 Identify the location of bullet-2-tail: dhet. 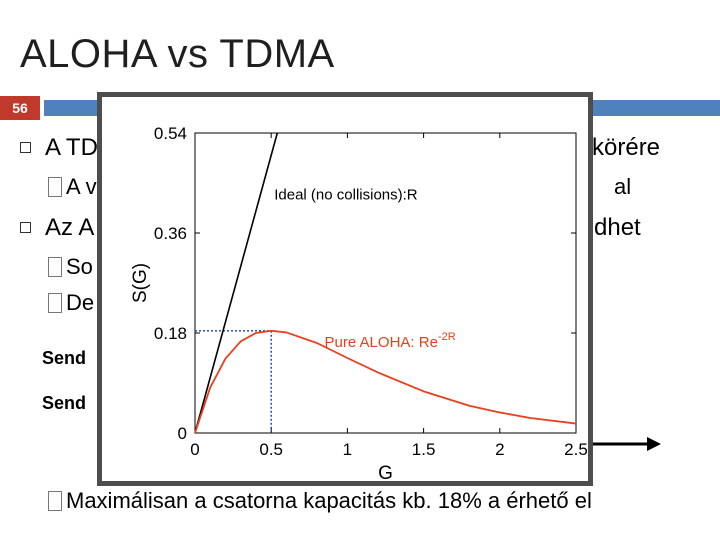
(617, 227).